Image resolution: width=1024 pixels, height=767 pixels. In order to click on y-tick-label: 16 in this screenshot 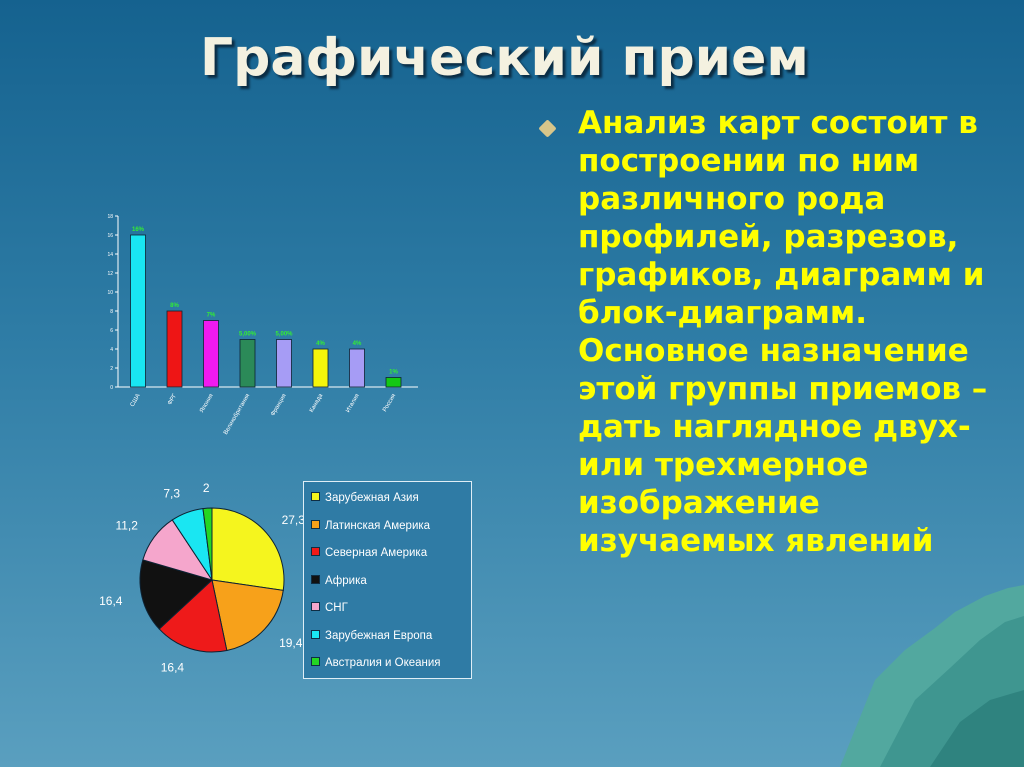, I will do `click(110, 236)`.